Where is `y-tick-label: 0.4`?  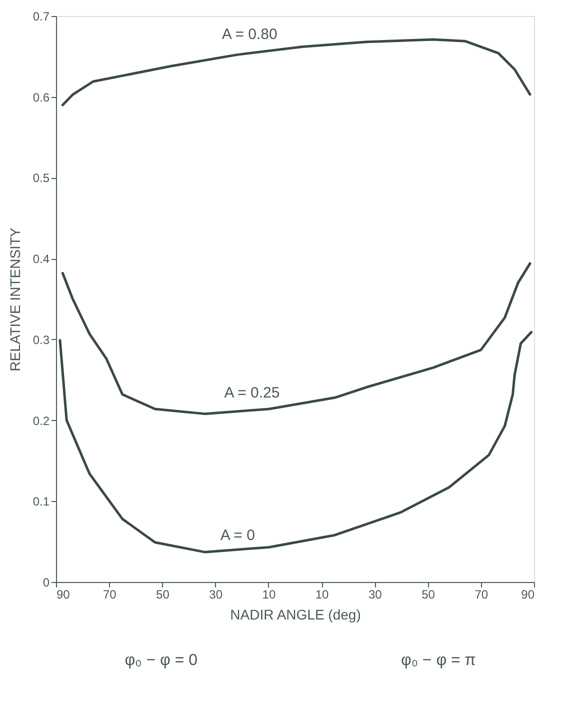
y-tick-label: 0.4 is located at coordinates (41, 259).